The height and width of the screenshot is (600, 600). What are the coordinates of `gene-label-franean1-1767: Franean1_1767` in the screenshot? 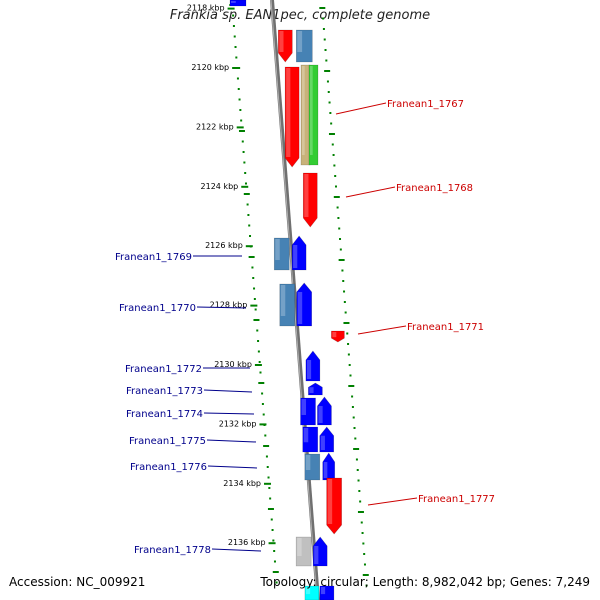 It's located at (425, 104).